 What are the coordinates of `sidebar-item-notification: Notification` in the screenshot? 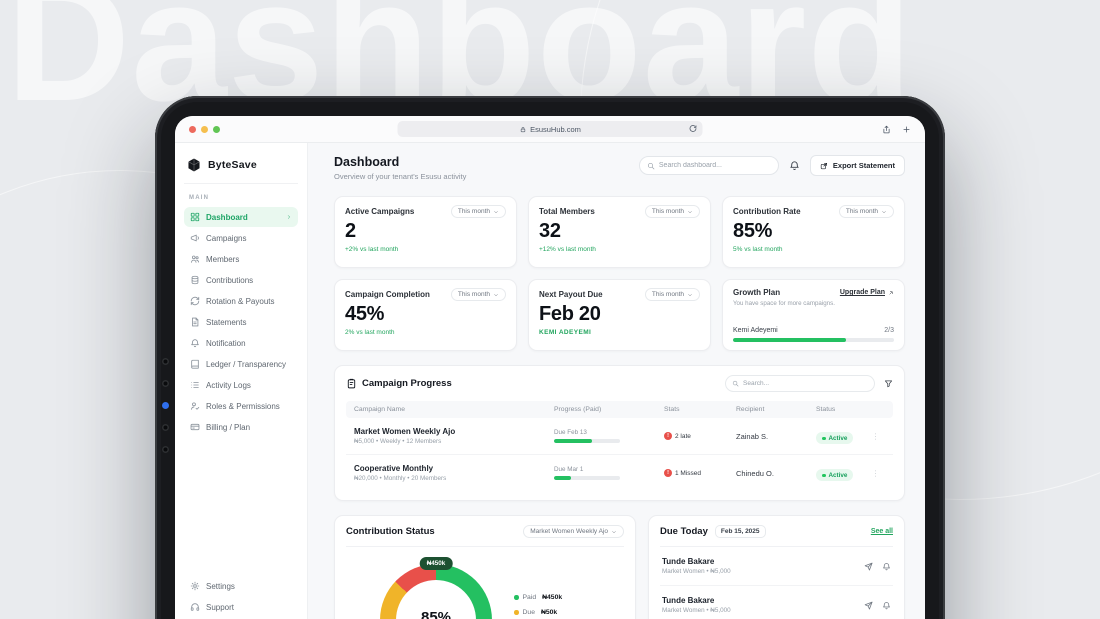 It's located at (241, 343).